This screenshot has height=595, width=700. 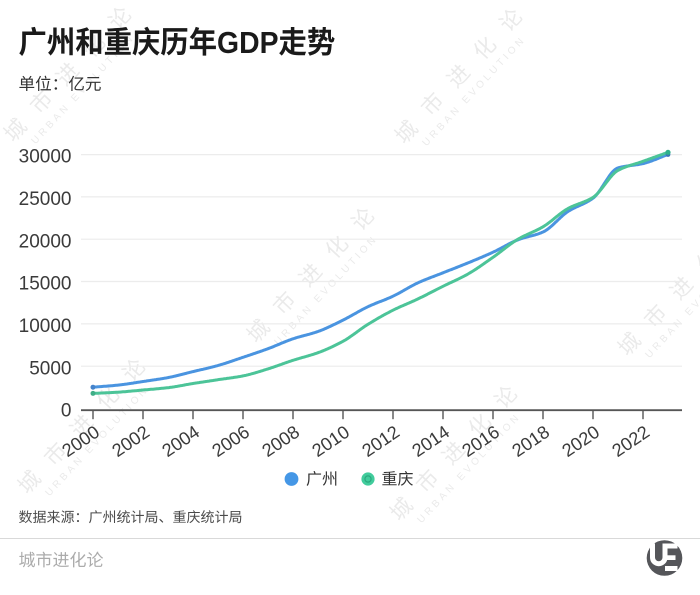 I want to click on svg-text: 2020, so click(x=580, y=441).